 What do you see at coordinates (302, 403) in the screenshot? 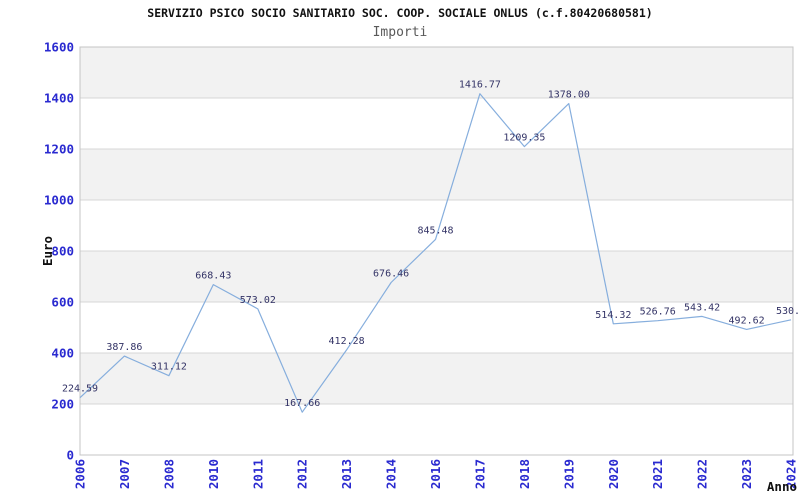
I see `point-label: 167.66` at bounding box center [302, 403].